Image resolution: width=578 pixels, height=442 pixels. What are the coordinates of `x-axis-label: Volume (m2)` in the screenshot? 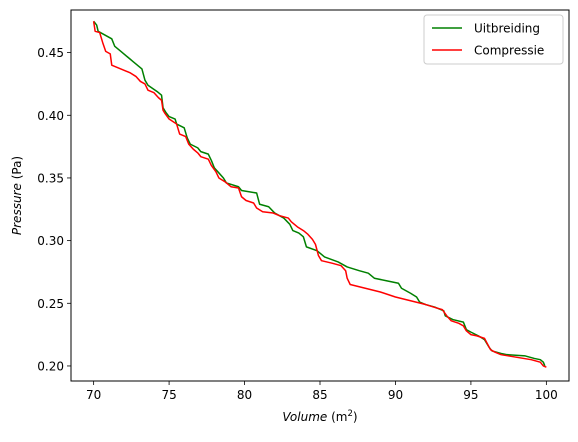 It's located at (319, 416).